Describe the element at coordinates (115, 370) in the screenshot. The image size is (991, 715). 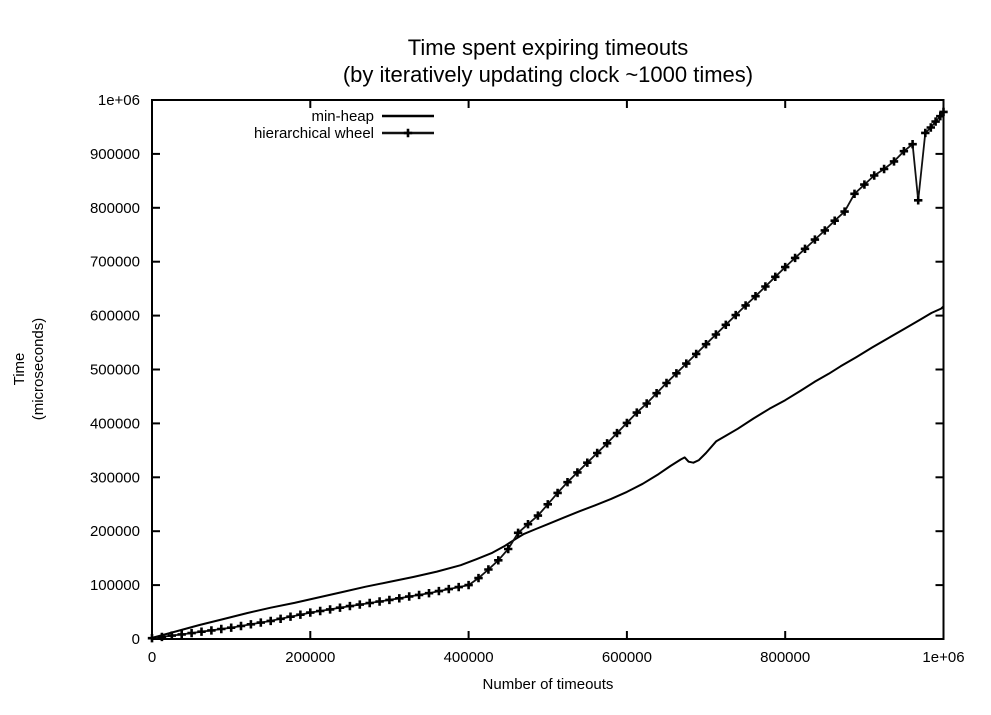
I see `y-tick-label: 500000` at that location.